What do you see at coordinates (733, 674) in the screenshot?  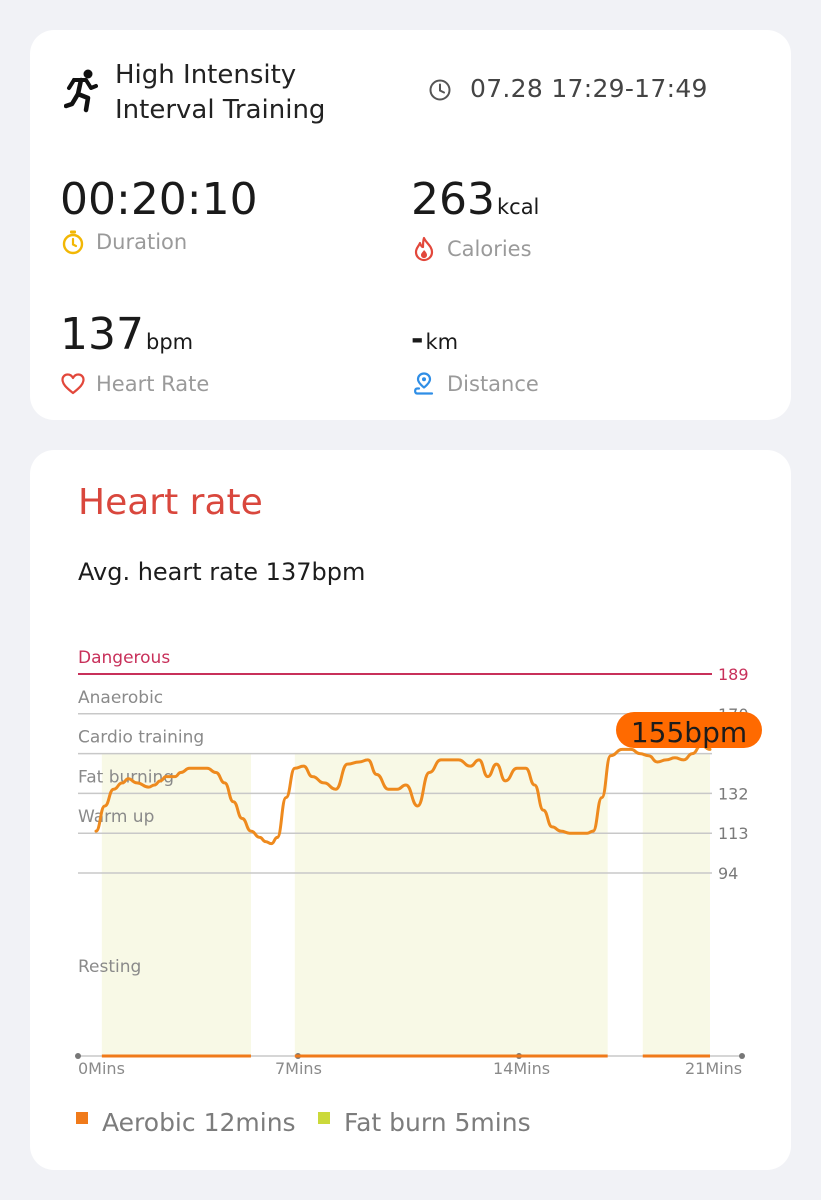 I see `threshold-label-189: 189` at bounding box center [733, 674].